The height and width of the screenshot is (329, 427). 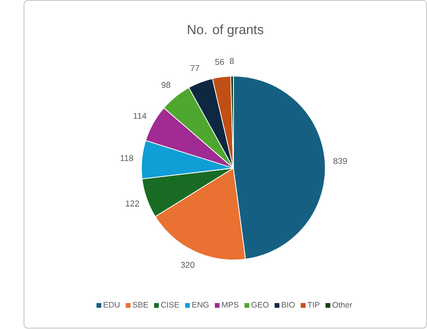 I want to click on data-label: 98, so click(x=166, y=85).